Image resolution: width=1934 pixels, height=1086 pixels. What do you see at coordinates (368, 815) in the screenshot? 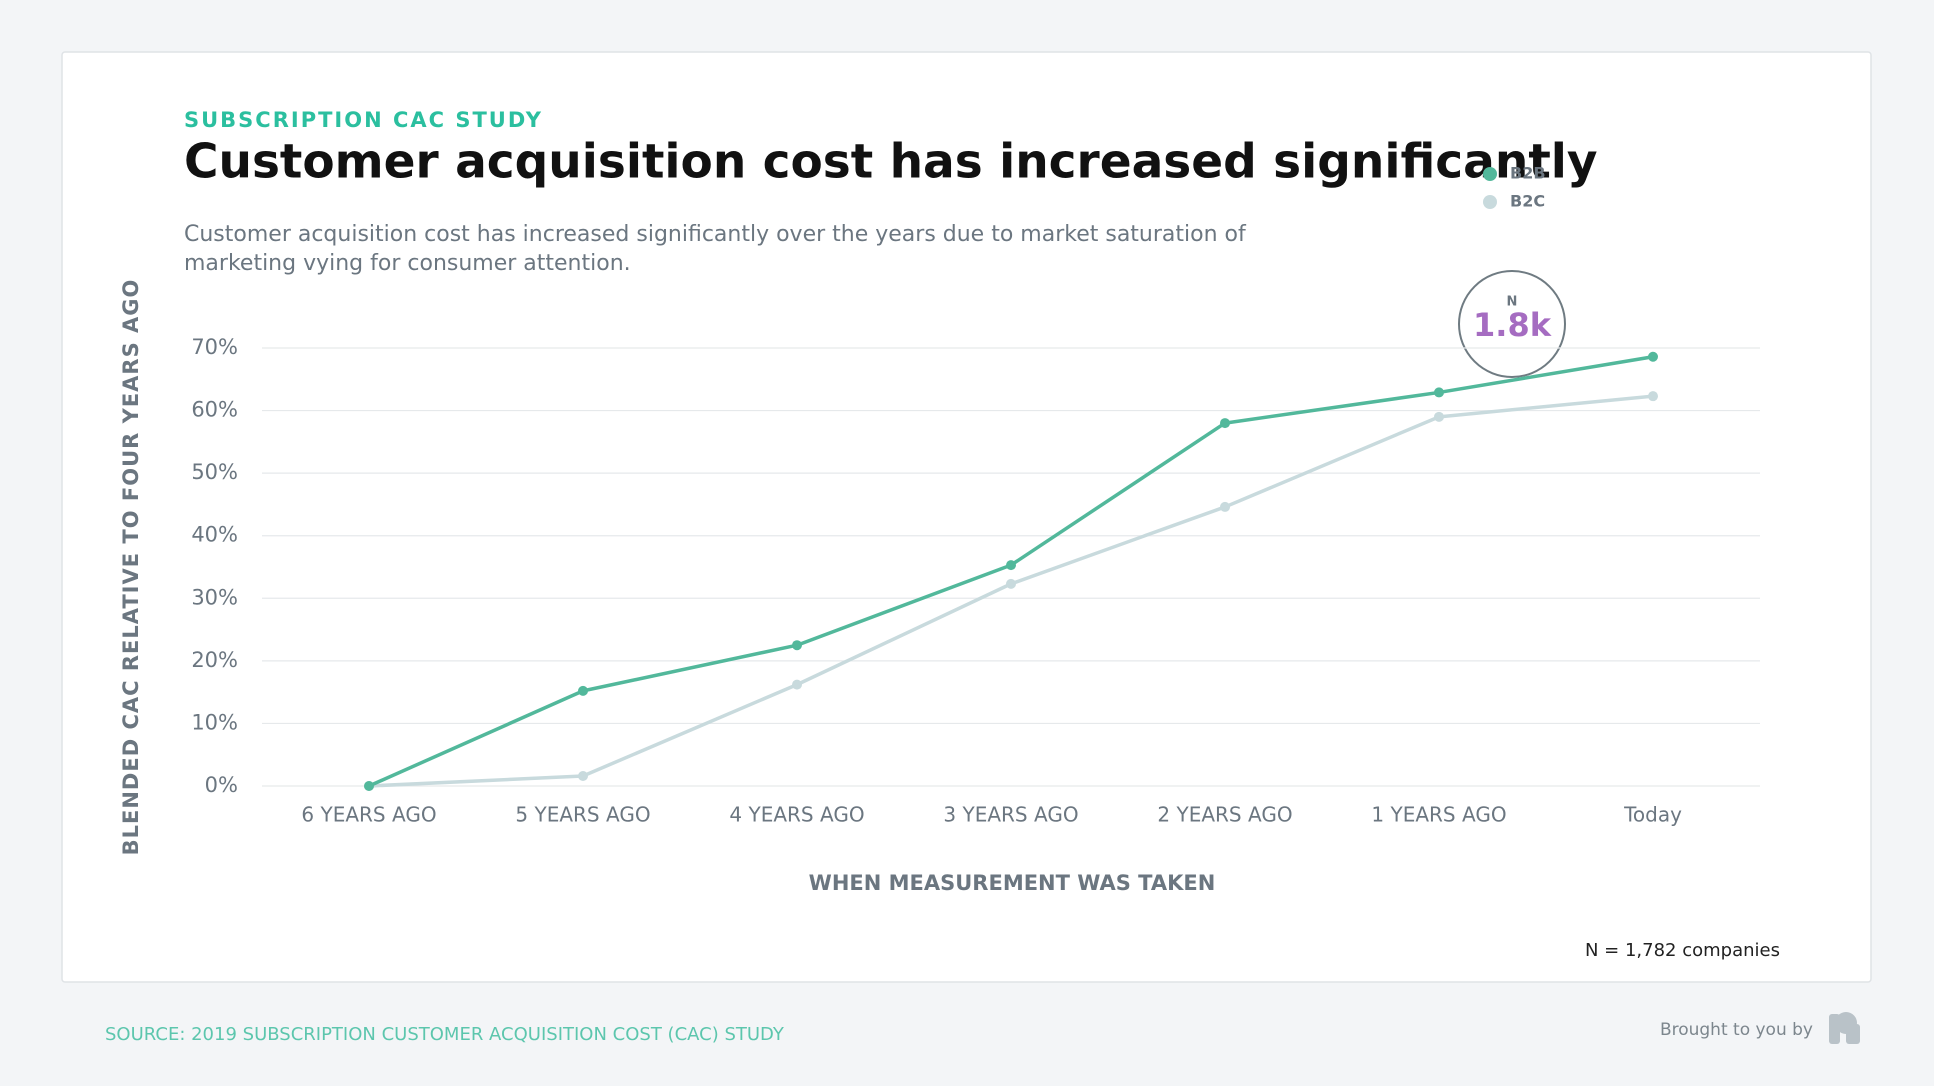
I see `x-tick-label: 6 YEARS AGO` at bounding box center [368, 815].